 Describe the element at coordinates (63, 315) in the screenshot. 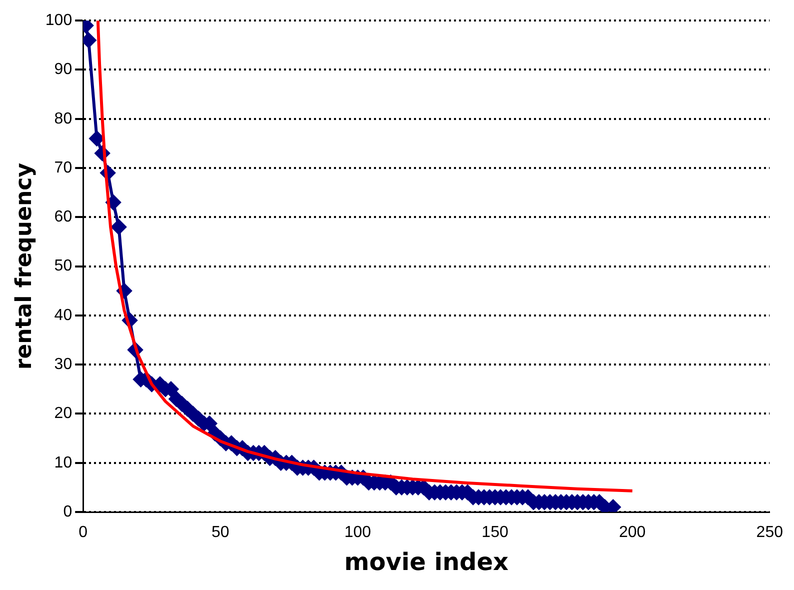

I see `y-tick-label: 40` at that location.